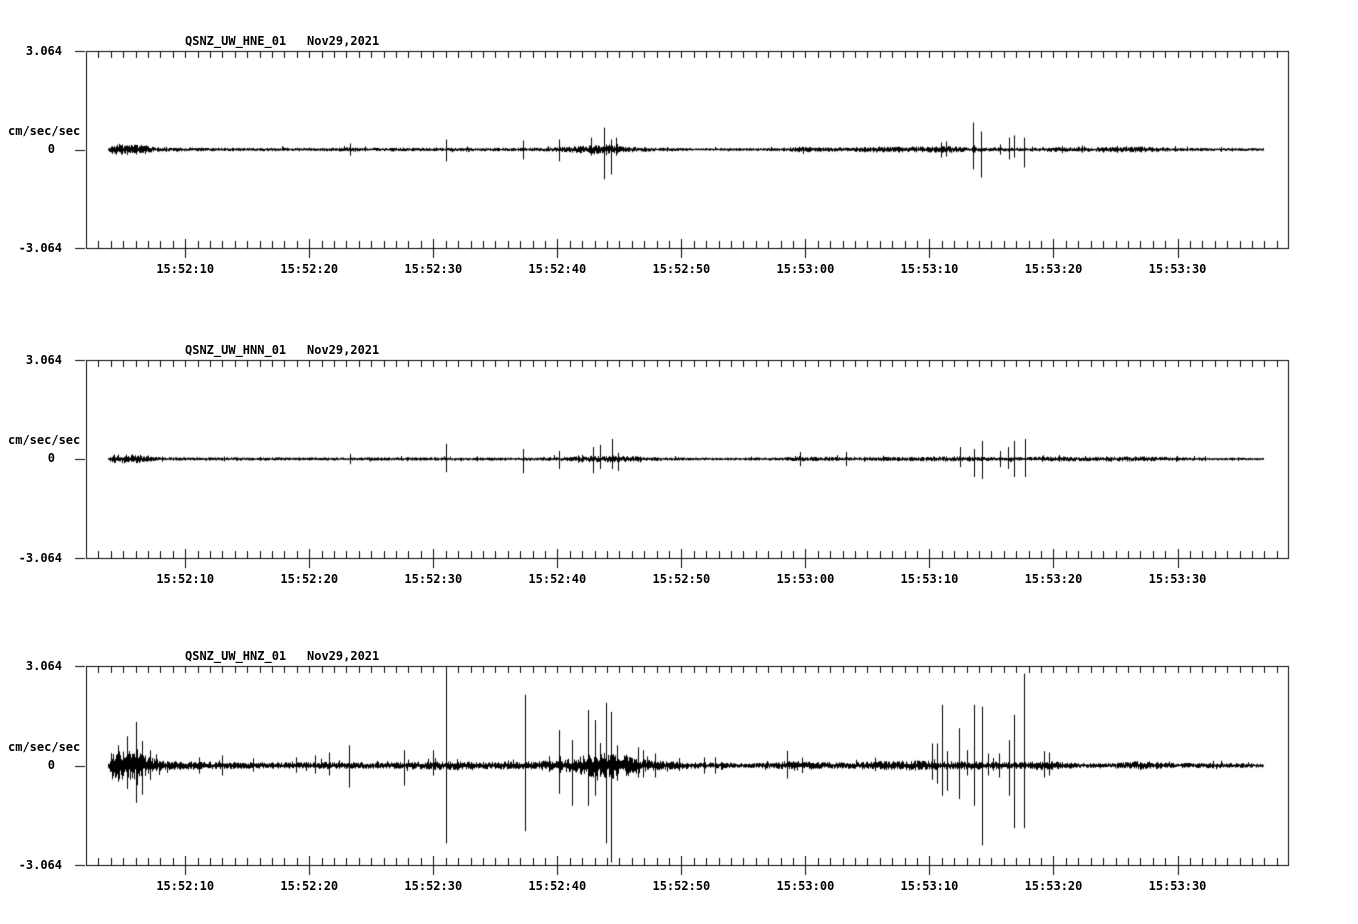 The width and height of the screenshot is (1358, 924). Describe the element at coordinates (236, 350) in the screenshot. I see `panel-title-station: QSNZ_UW_HNN_01` at that location.